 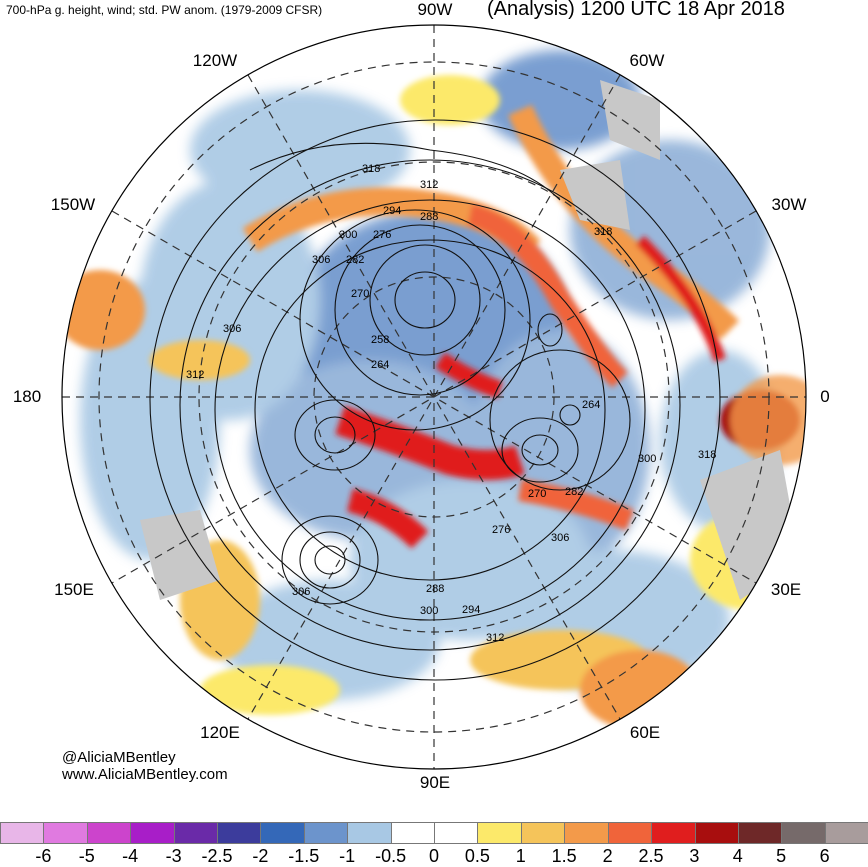 I want to click on colorbar-tick-label: 0.5, so click(x=477, y=856).